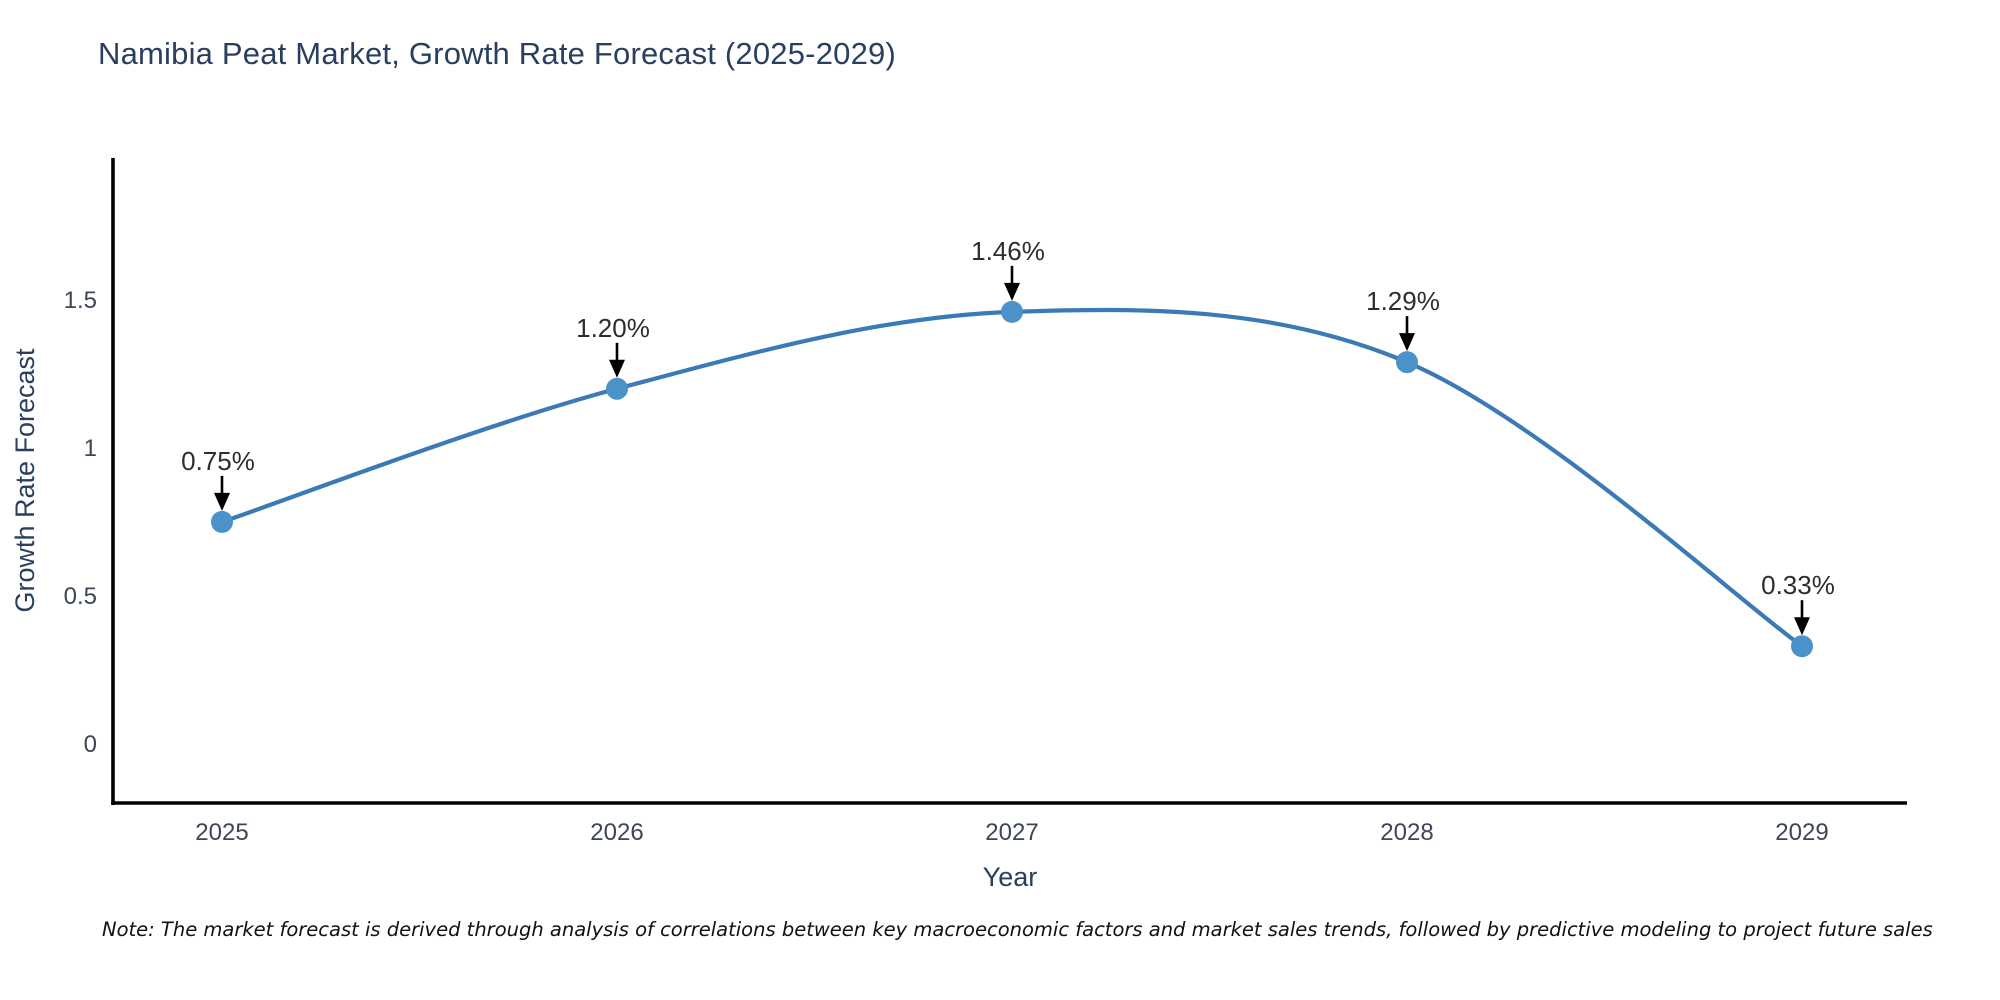 The height and width of the screenshot is (1000, 2000). What do you see at coordinates (80, 300) in the screenshot?
I see `y-tick-label: 1.5` at bounding box center [80, 300].